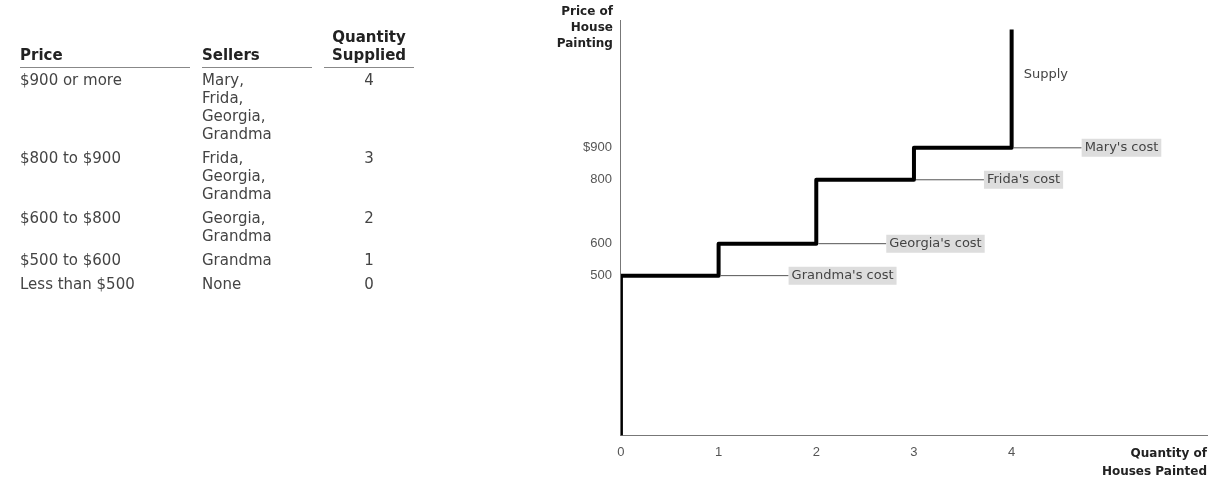 The image size is (1217, 493). I want to click on y-tick-label: 600, so click(601, 243).